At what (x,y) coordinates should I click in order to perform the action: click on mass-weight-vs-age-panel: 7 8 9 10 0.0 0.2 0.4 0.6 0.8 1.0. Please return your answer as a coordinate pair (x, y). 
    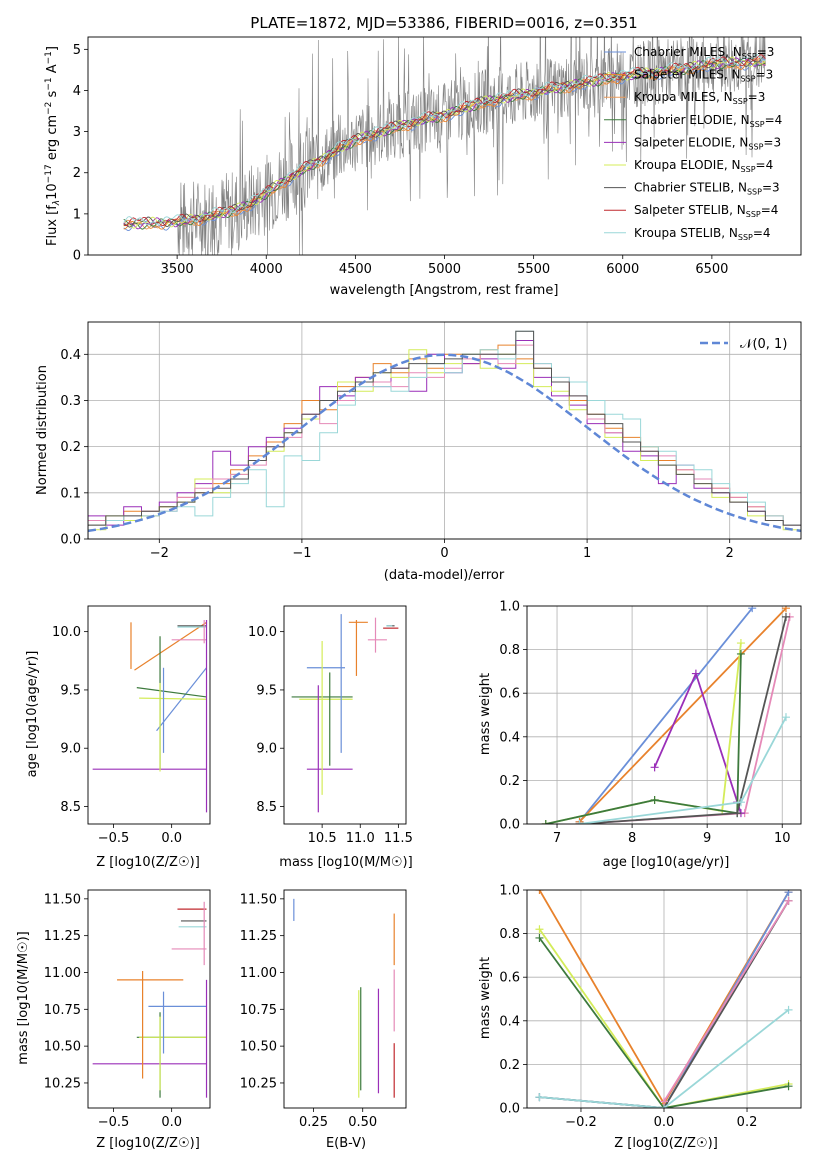
    Looking at the image, I should click on (650, 723).